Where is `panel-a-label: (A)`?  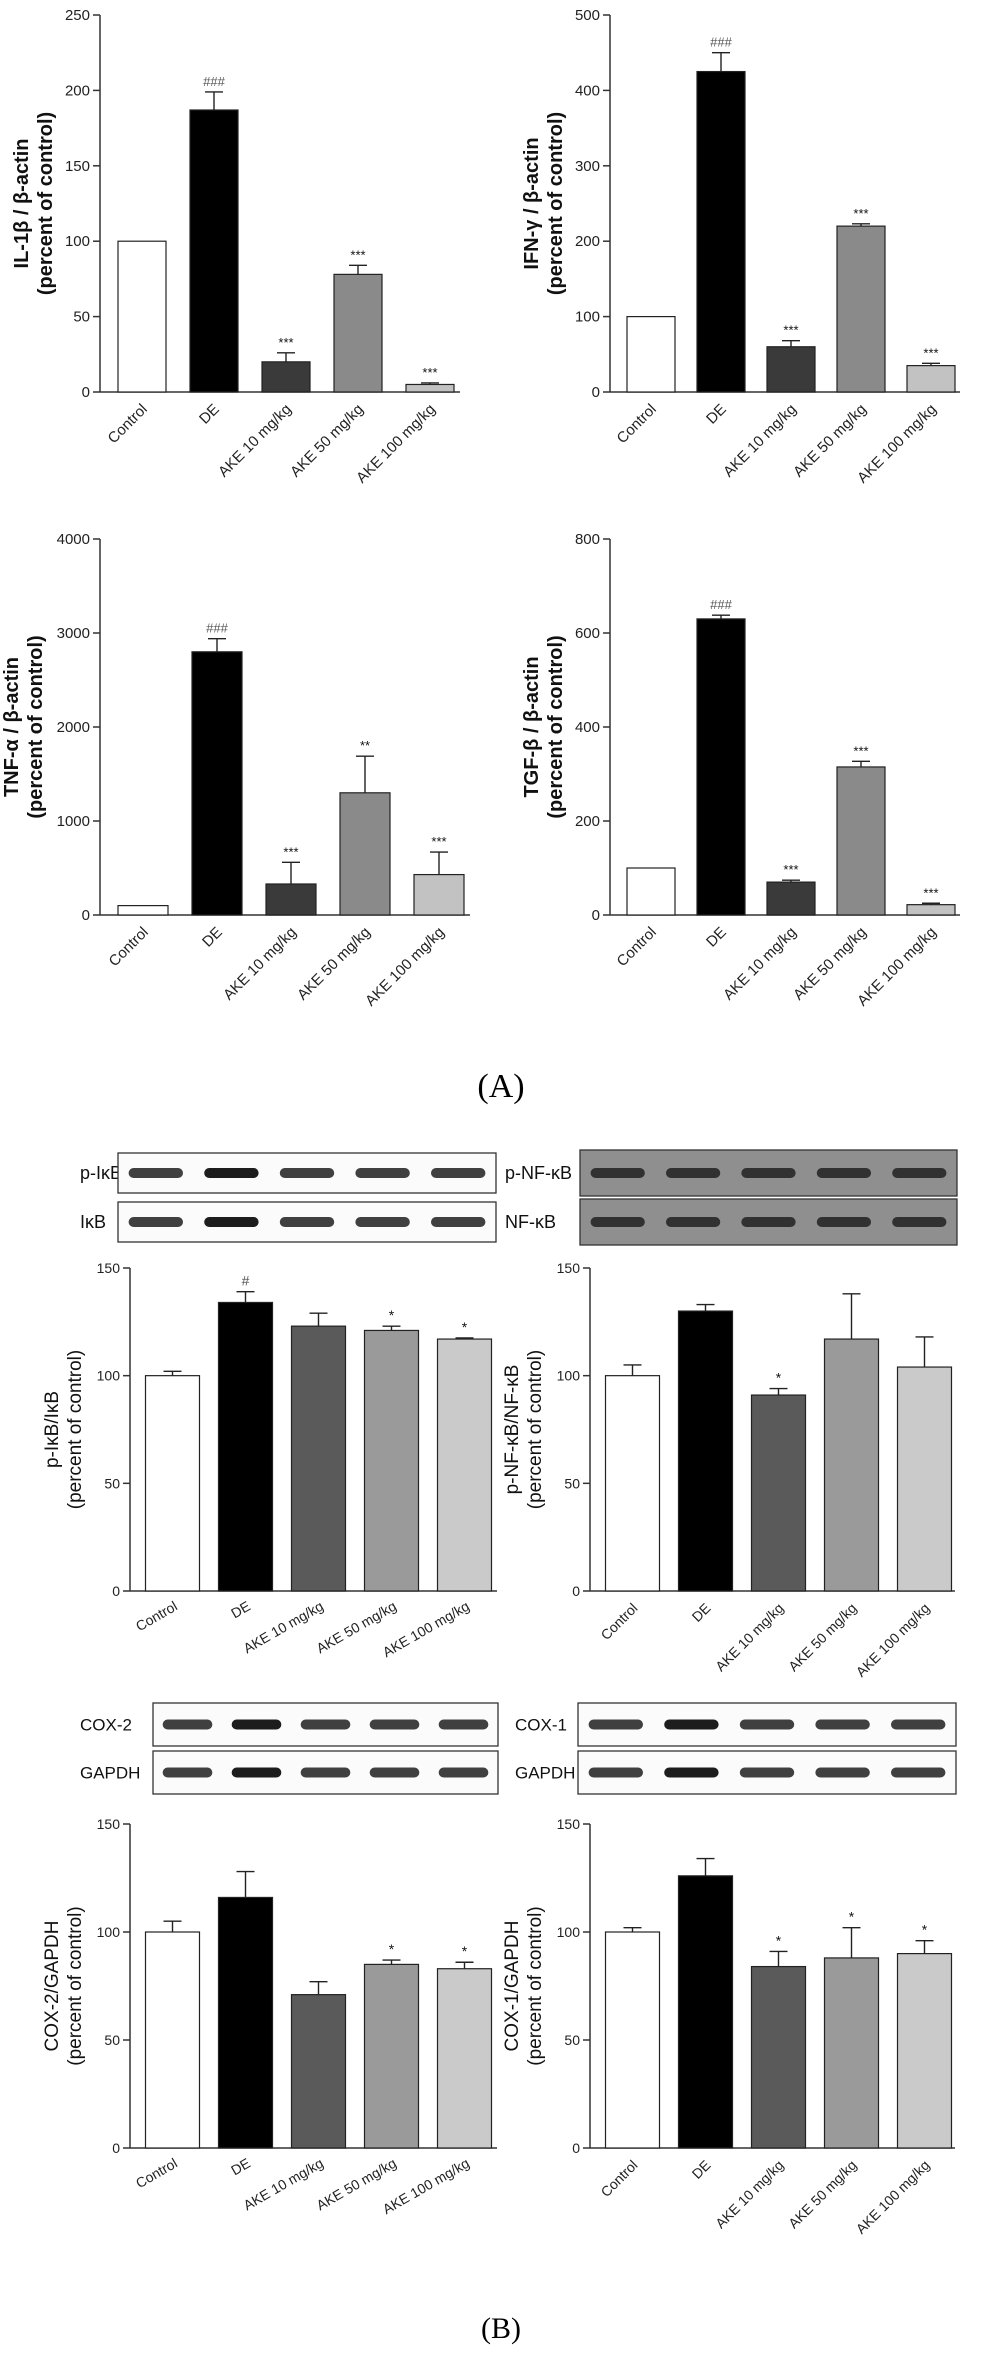
panel-a-label: (A) is located at coordinates (500, 1086).